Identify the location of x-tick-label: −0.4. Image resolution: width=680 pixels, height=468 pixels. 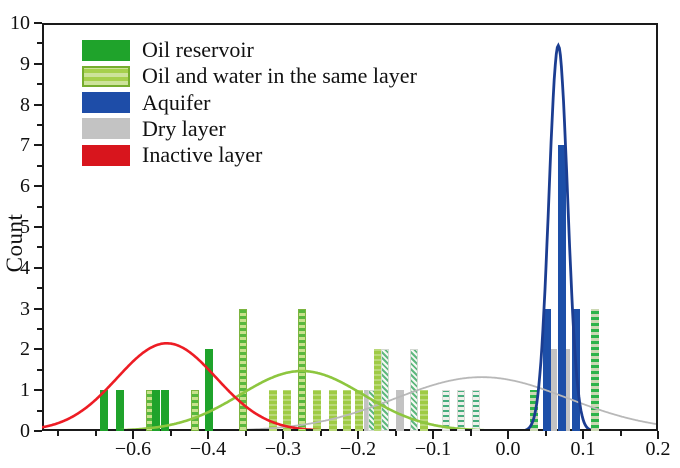
(208, 449).